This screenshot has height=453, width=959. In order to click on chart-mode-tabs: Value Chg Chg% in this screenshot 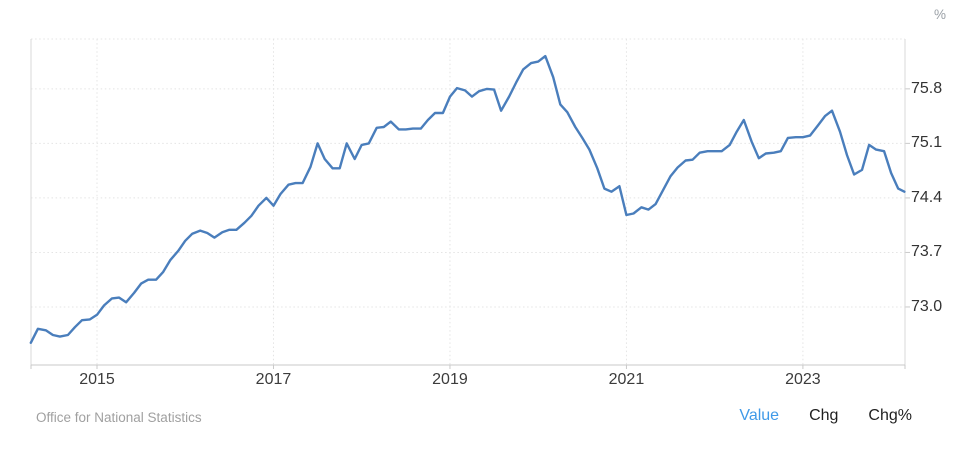, I will do `click(825, 416)`.